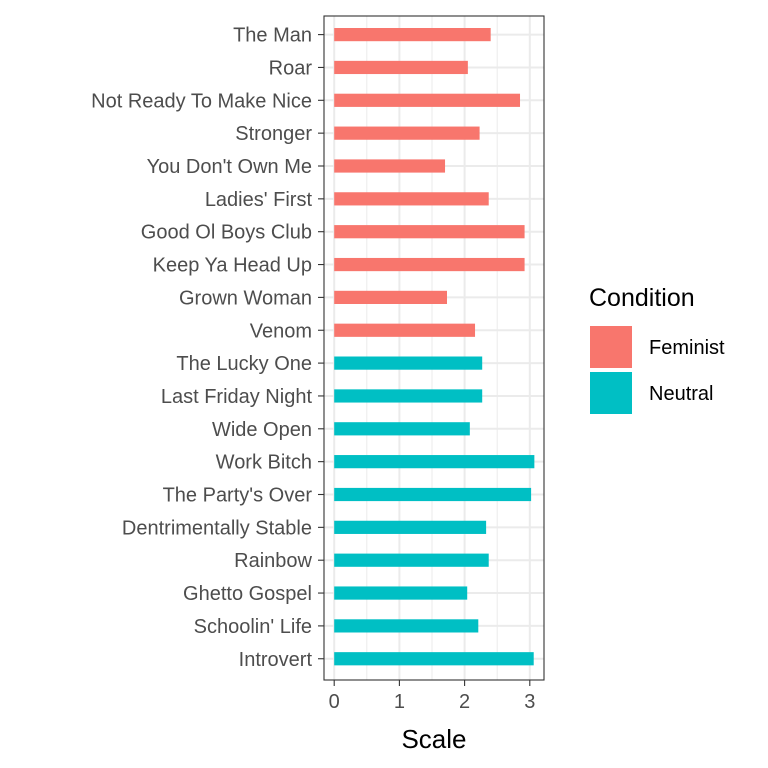 Image resolution: width=768 pixels, height=768 pixels. What do you see at coordinates (245, 298) in the screenshot?
I see `y-tick-label: Grown Woman` at bounding box center [245, 298].